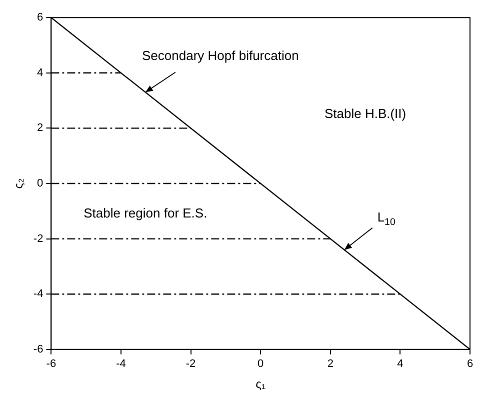 The height and width of the screenshot is (405, 489). Describe the element at coordinates (38, 294) in the screenshot. I see `y-tick-label: -4` at that location.